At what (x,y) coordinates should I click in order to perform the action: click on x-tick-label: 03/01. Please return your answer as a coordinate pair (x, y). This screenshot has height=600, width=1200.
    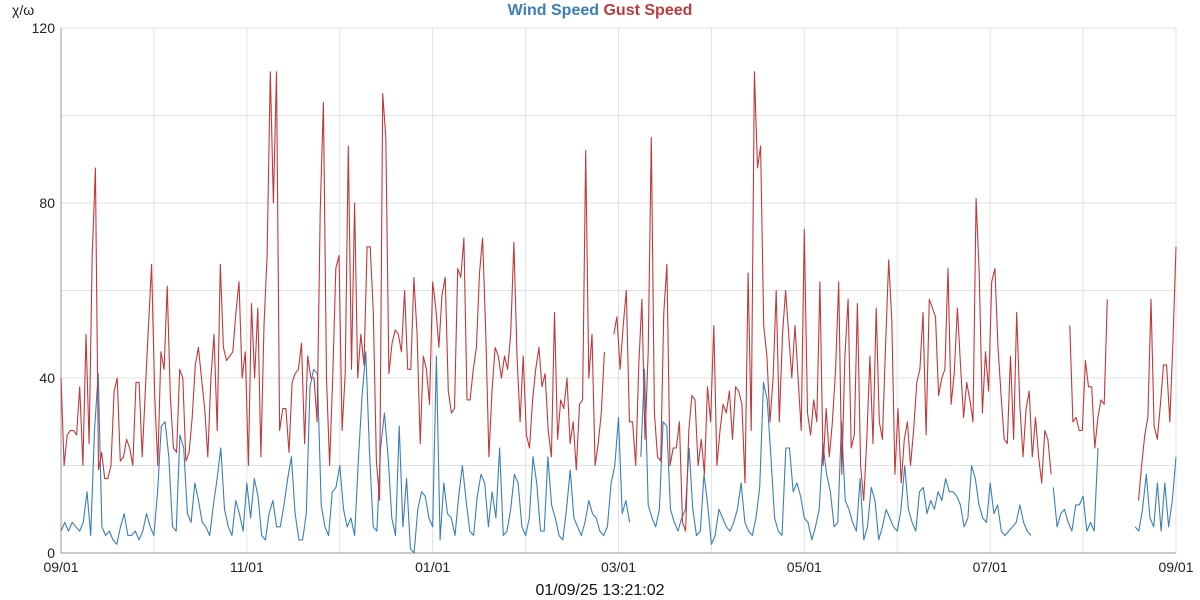
    Looking at the image, I should click on (618, 567).